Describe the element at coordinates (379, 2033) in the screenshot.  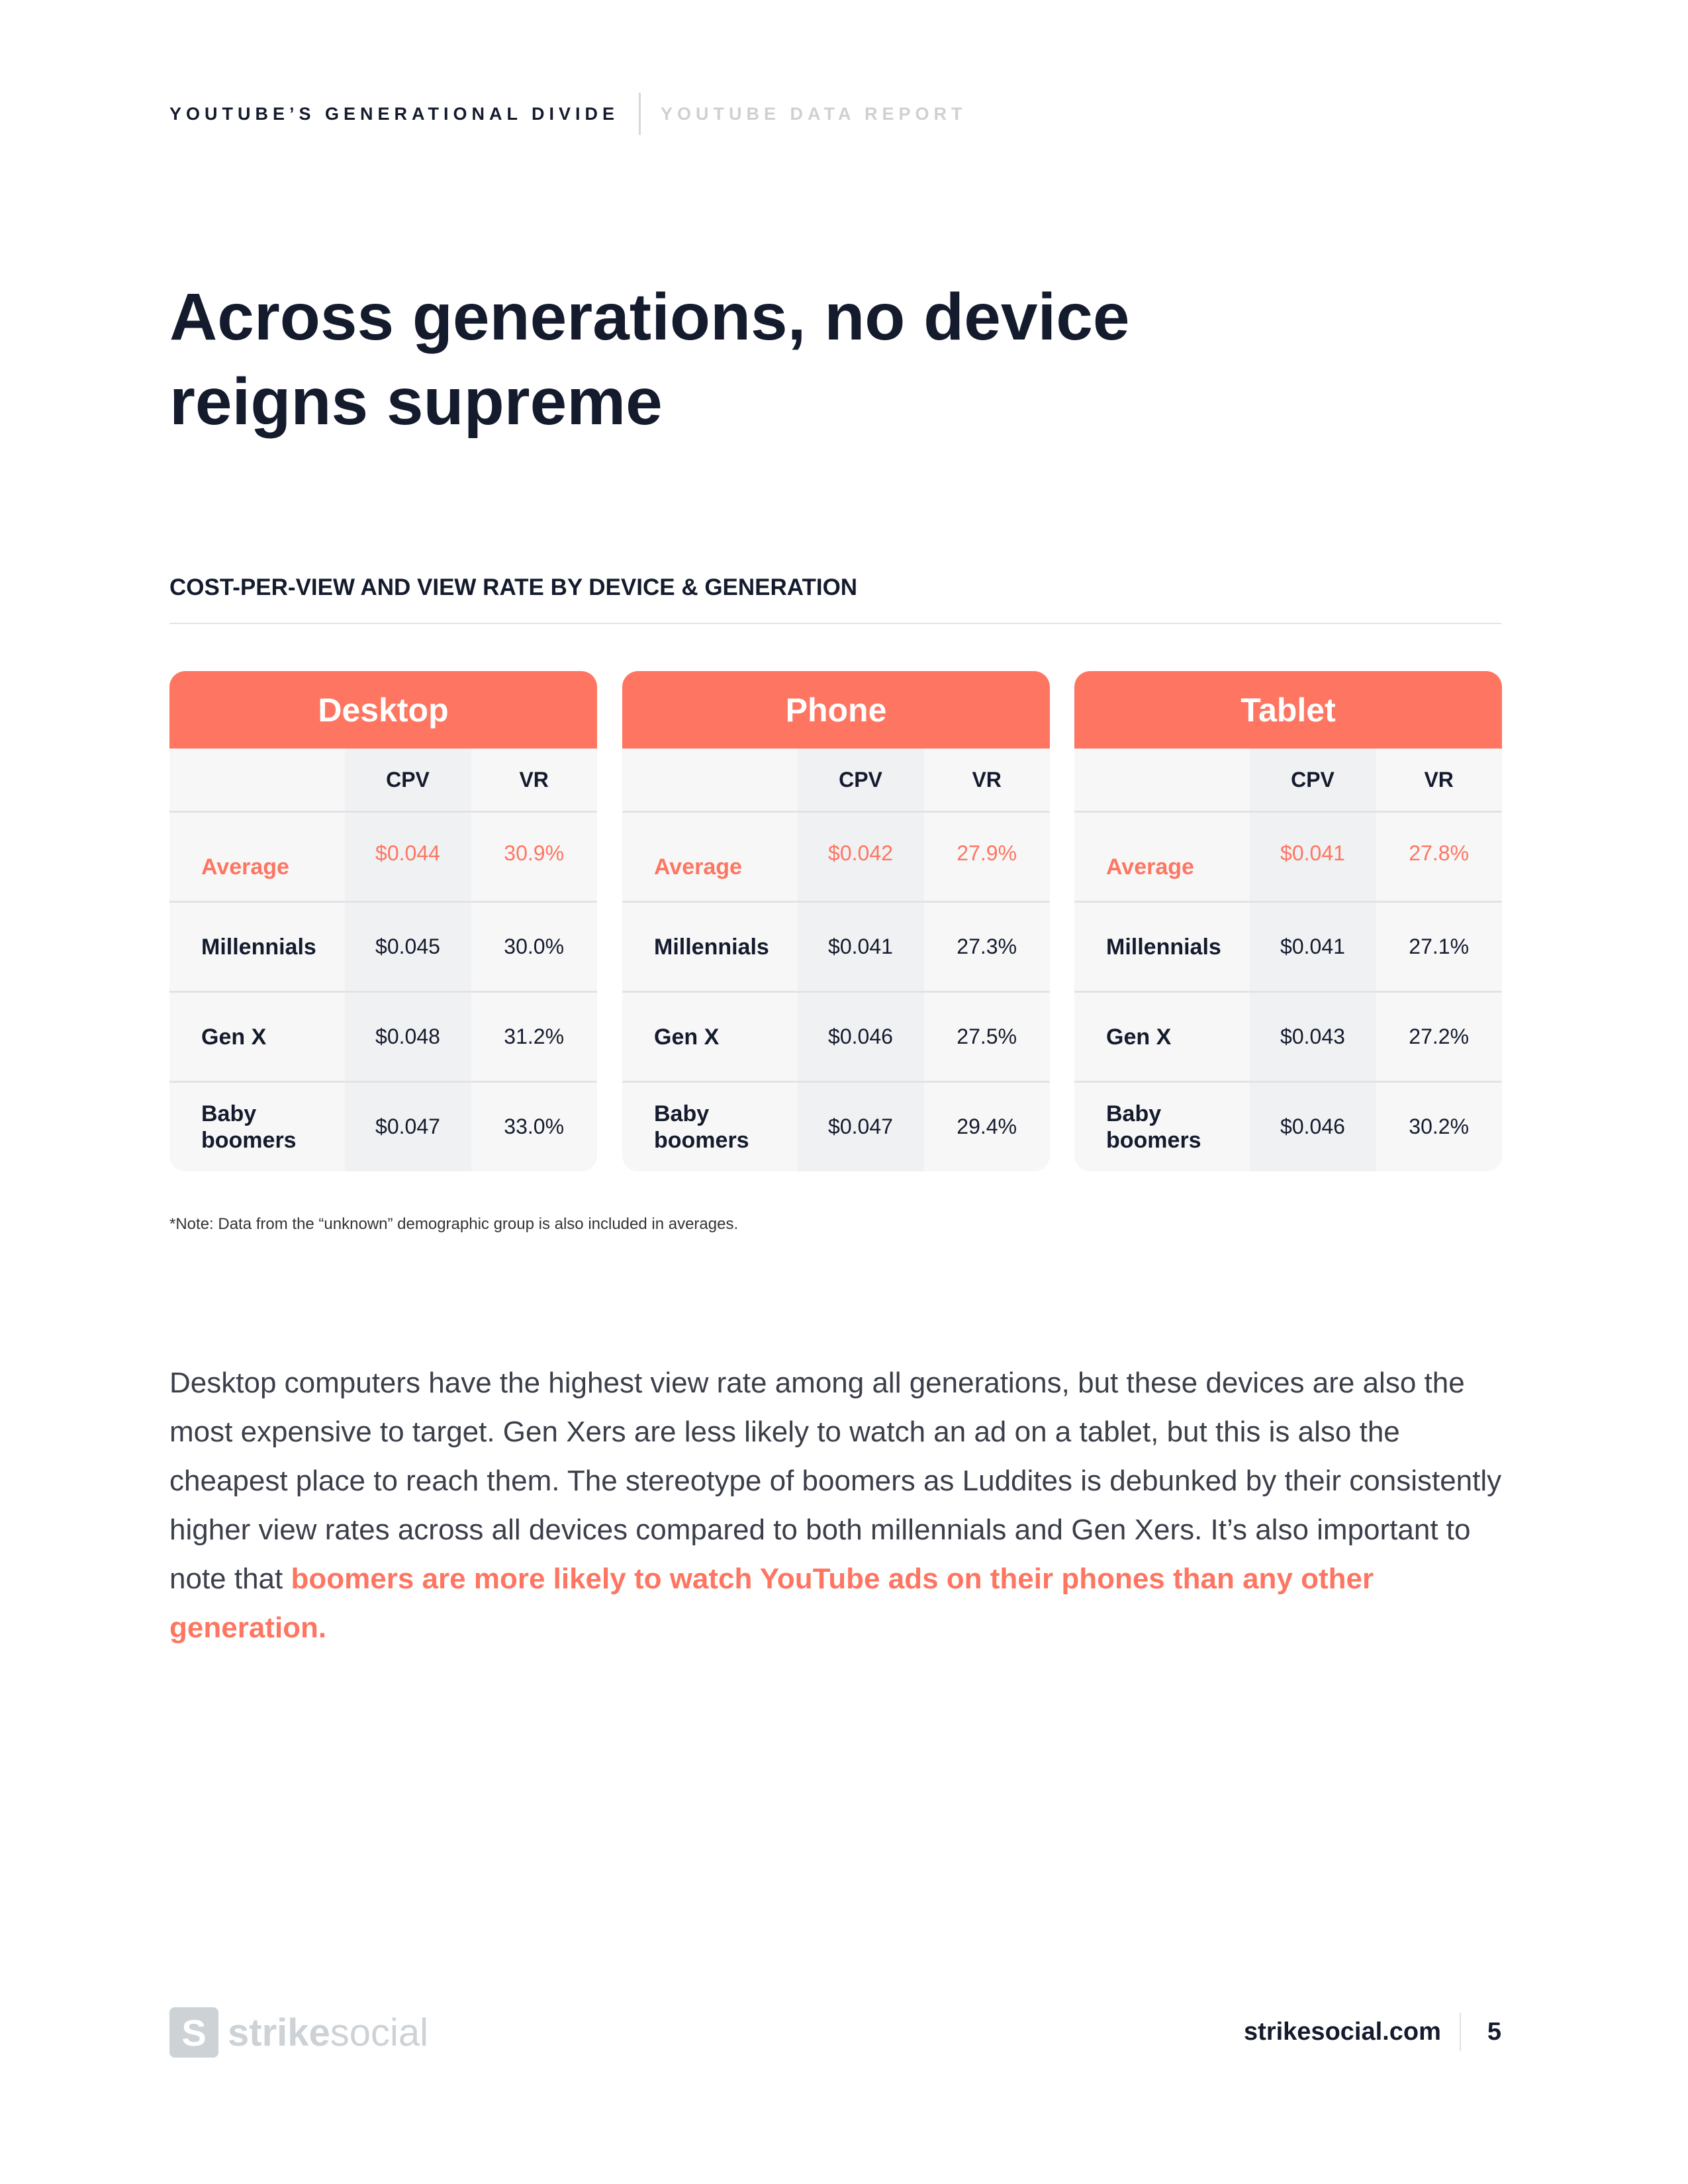
I see `logo-word-social: social` at that location.